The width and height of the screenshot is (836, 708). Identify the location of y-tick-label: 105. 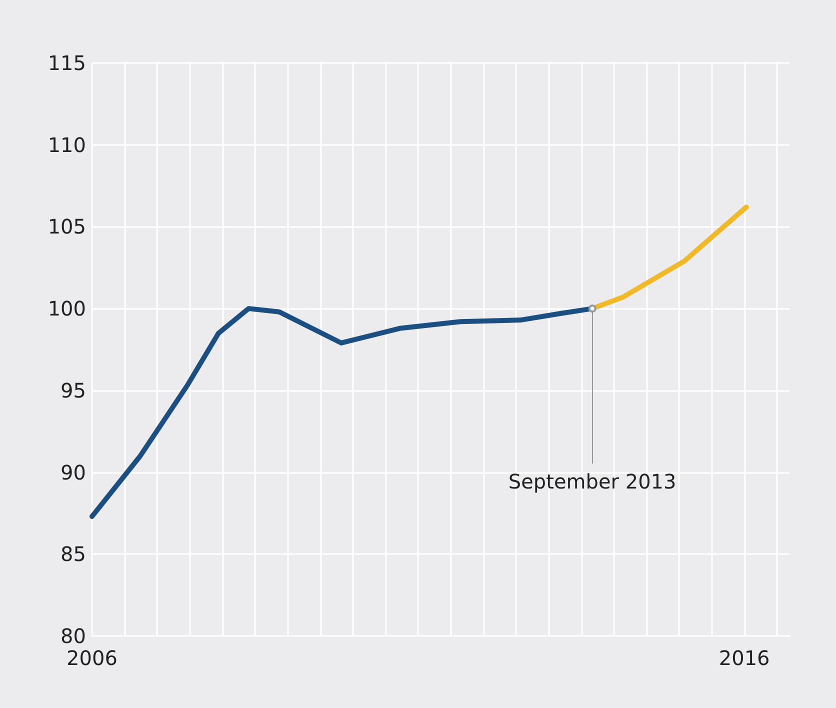
(67, 226).